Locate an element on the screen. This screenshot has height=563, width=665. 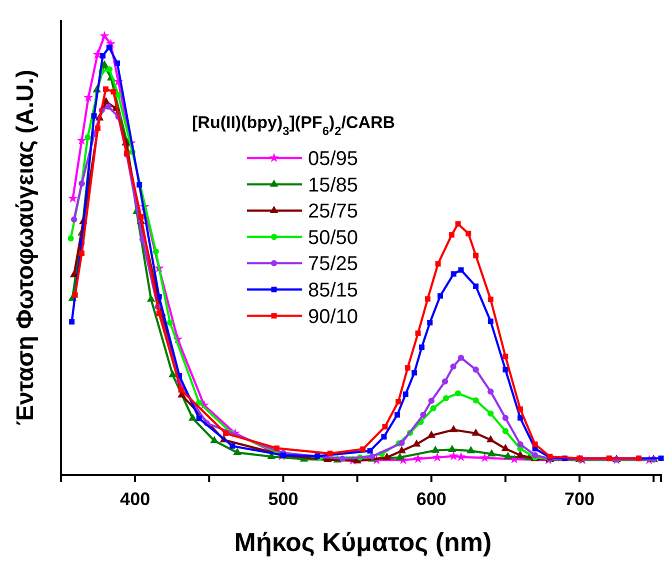
legend-label: 50/50 is located at coordinates (333, 237).